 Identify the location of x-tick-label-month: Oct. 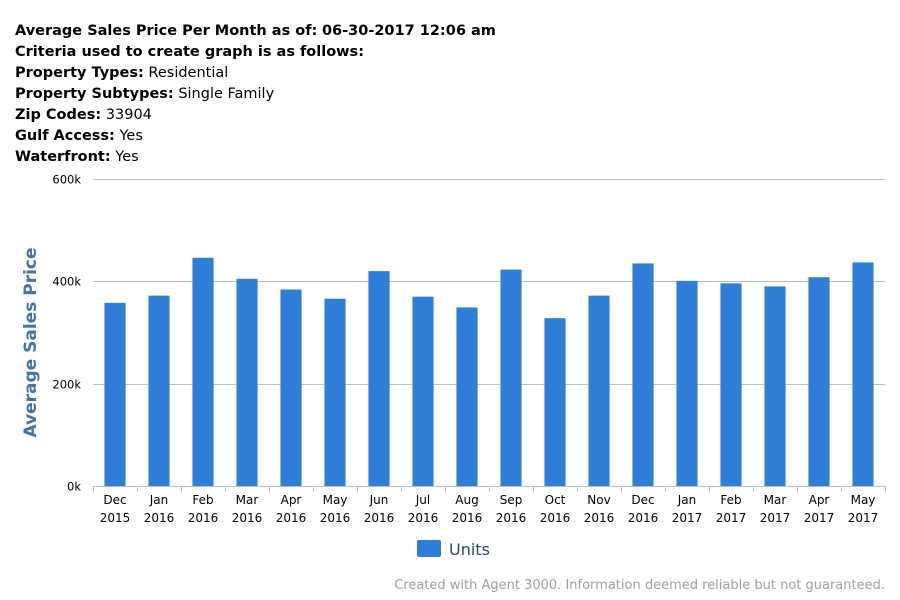
(555, 500).